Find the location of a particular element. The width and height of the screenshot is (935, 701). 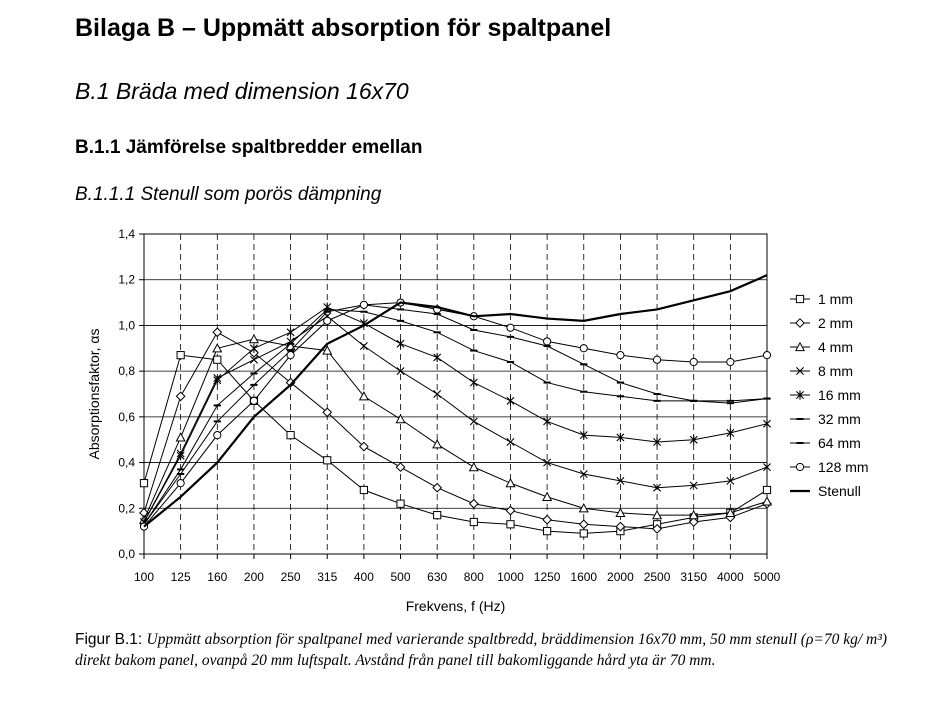

legend-label: 16 mm is located at coordinates (839, 395).